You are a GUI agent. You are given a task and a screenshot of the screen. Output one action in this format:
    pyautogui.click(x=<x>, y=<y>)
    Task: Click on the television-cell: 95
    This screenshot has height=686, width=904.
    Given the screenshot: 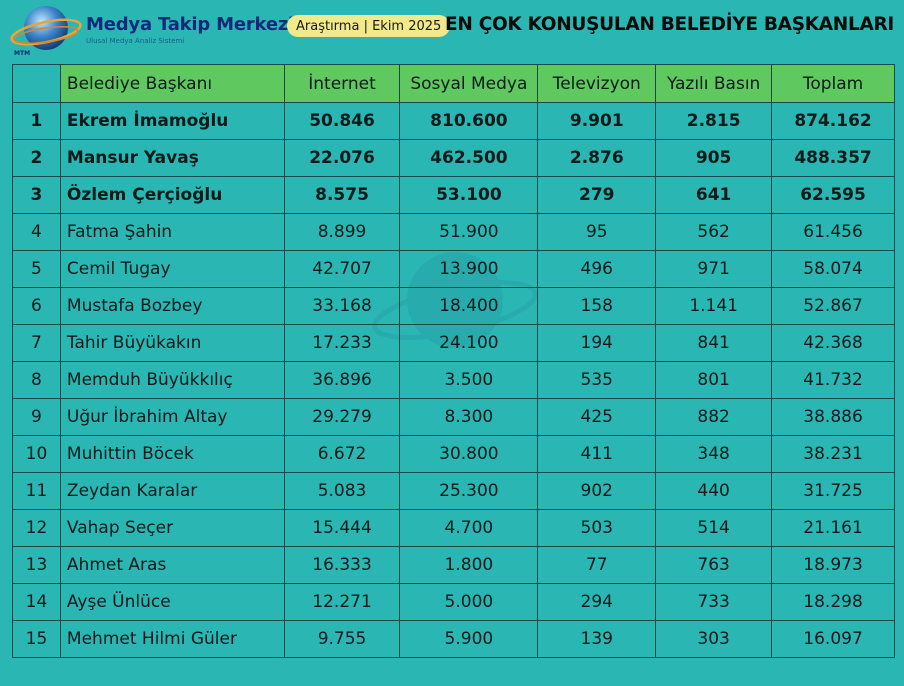 What is the action you would take?
    pyautogui.click(x=597, y=232)
    